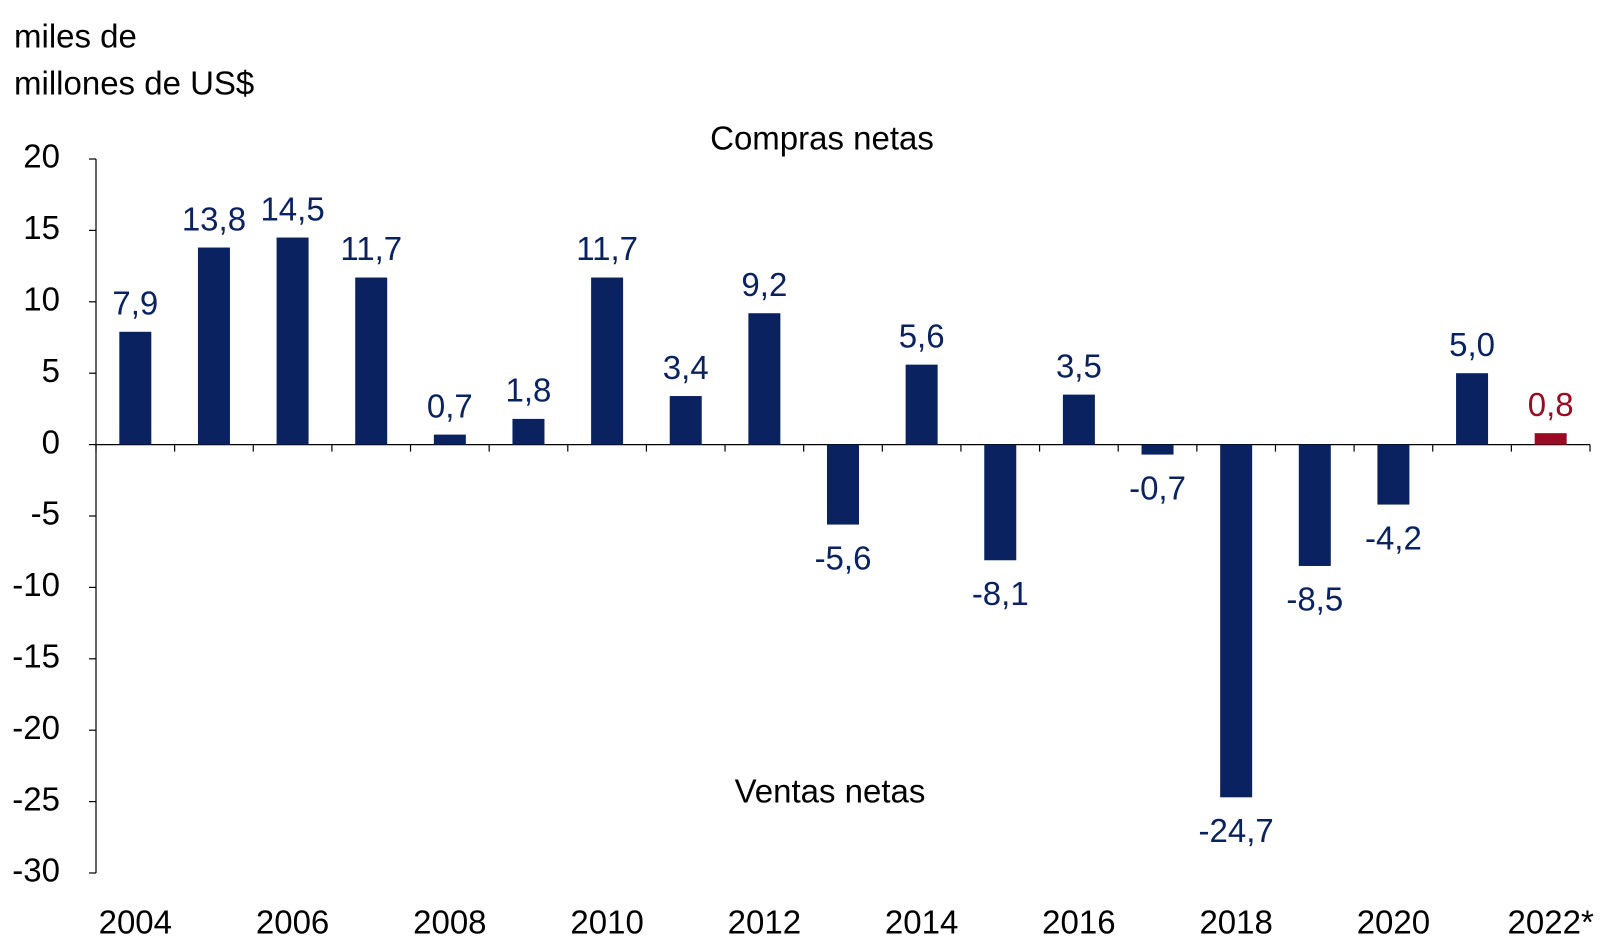 The image size is (1620, 952). Describe the element at coordinates (1393, 922) in the screenshot. I see `x-tick-label: 2020` at that location.